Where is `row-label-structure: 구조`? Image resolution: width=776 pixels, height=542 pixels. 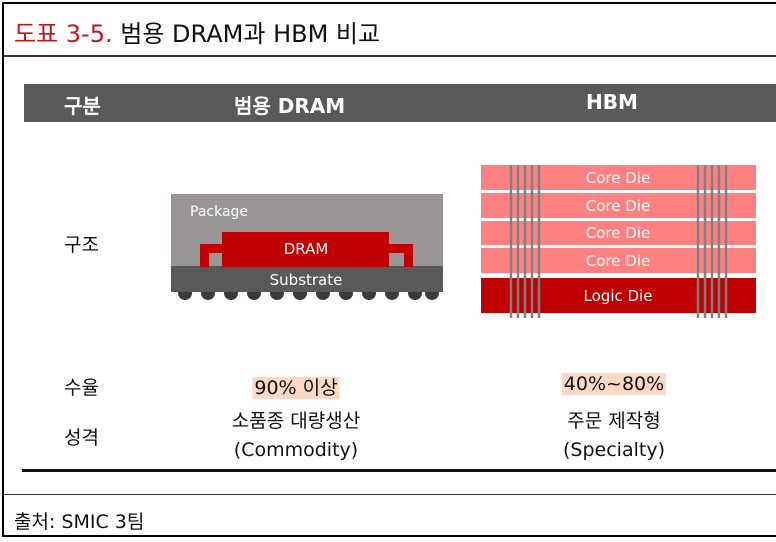
row-label-structure: 구조 is located at coordinates (81, 245).